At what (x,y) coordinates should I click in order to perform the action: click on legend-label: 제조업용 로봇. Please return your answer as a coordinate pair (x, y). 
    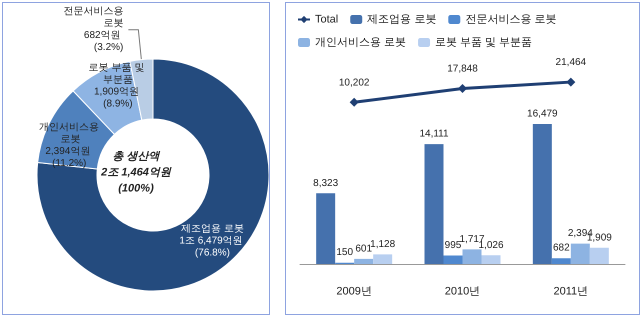
    Looking at the image, I should click on (401, 20).